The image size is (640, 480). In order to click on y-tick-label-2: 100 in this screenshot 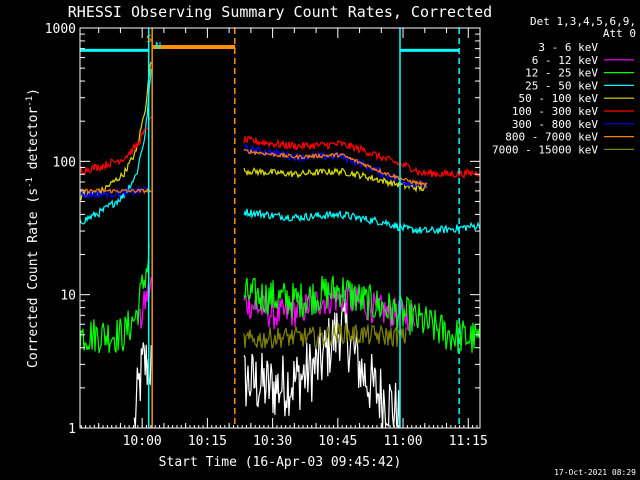, I will do `click(64, 162)`.